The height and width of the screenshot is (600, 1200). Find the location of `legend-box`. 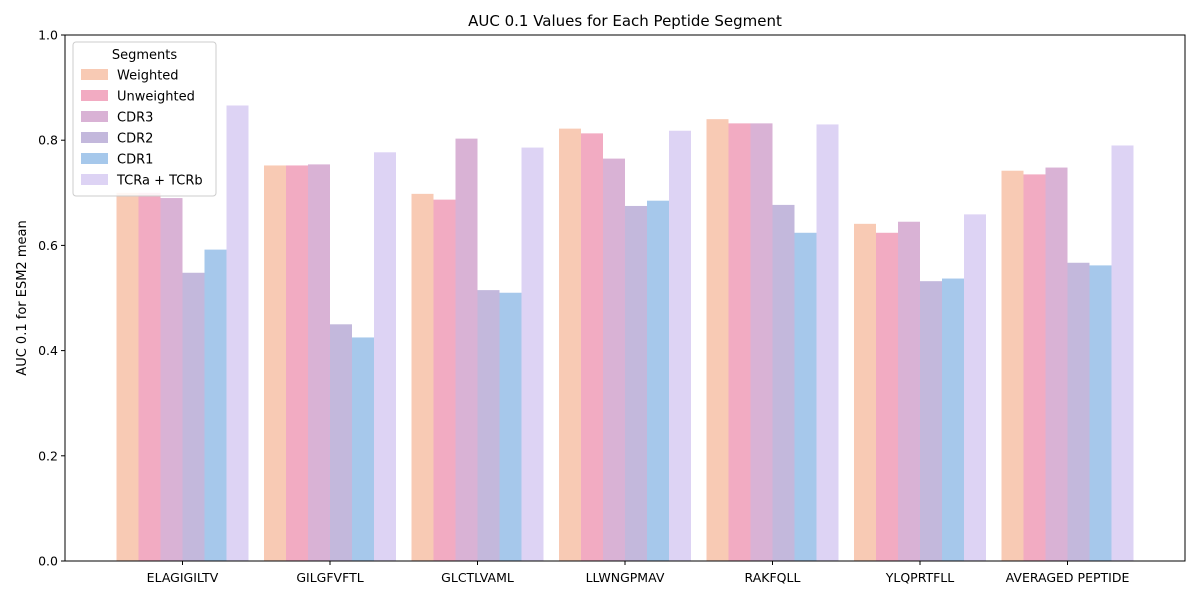

legend-box is located at coordinates (144, 119).